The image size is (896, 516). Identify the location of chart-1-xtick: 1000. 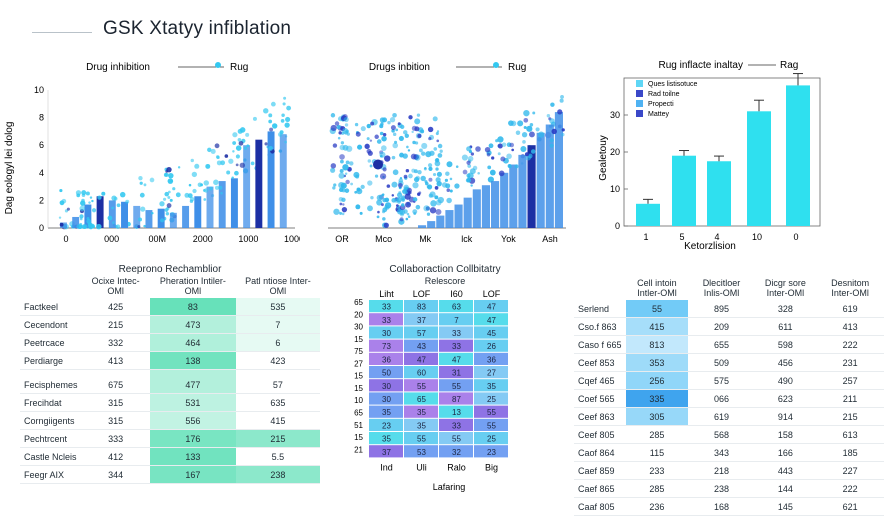
(292, 239).